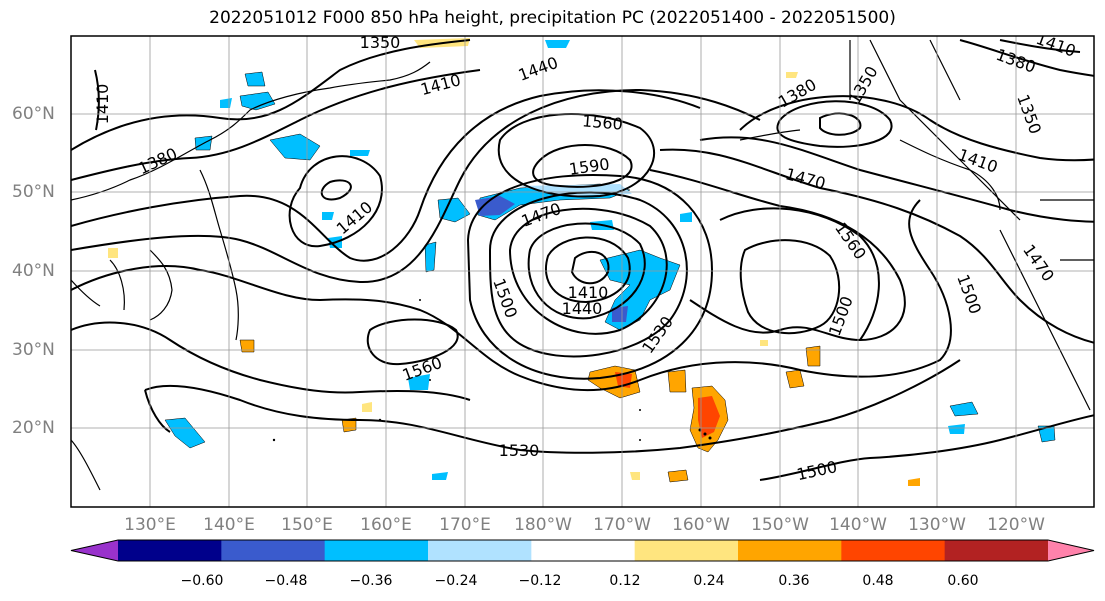  What do you see at coordinates (963, 581) in the screenshot?
I see `colorbar-tick: 0.60` at bounding box center [963, 581].